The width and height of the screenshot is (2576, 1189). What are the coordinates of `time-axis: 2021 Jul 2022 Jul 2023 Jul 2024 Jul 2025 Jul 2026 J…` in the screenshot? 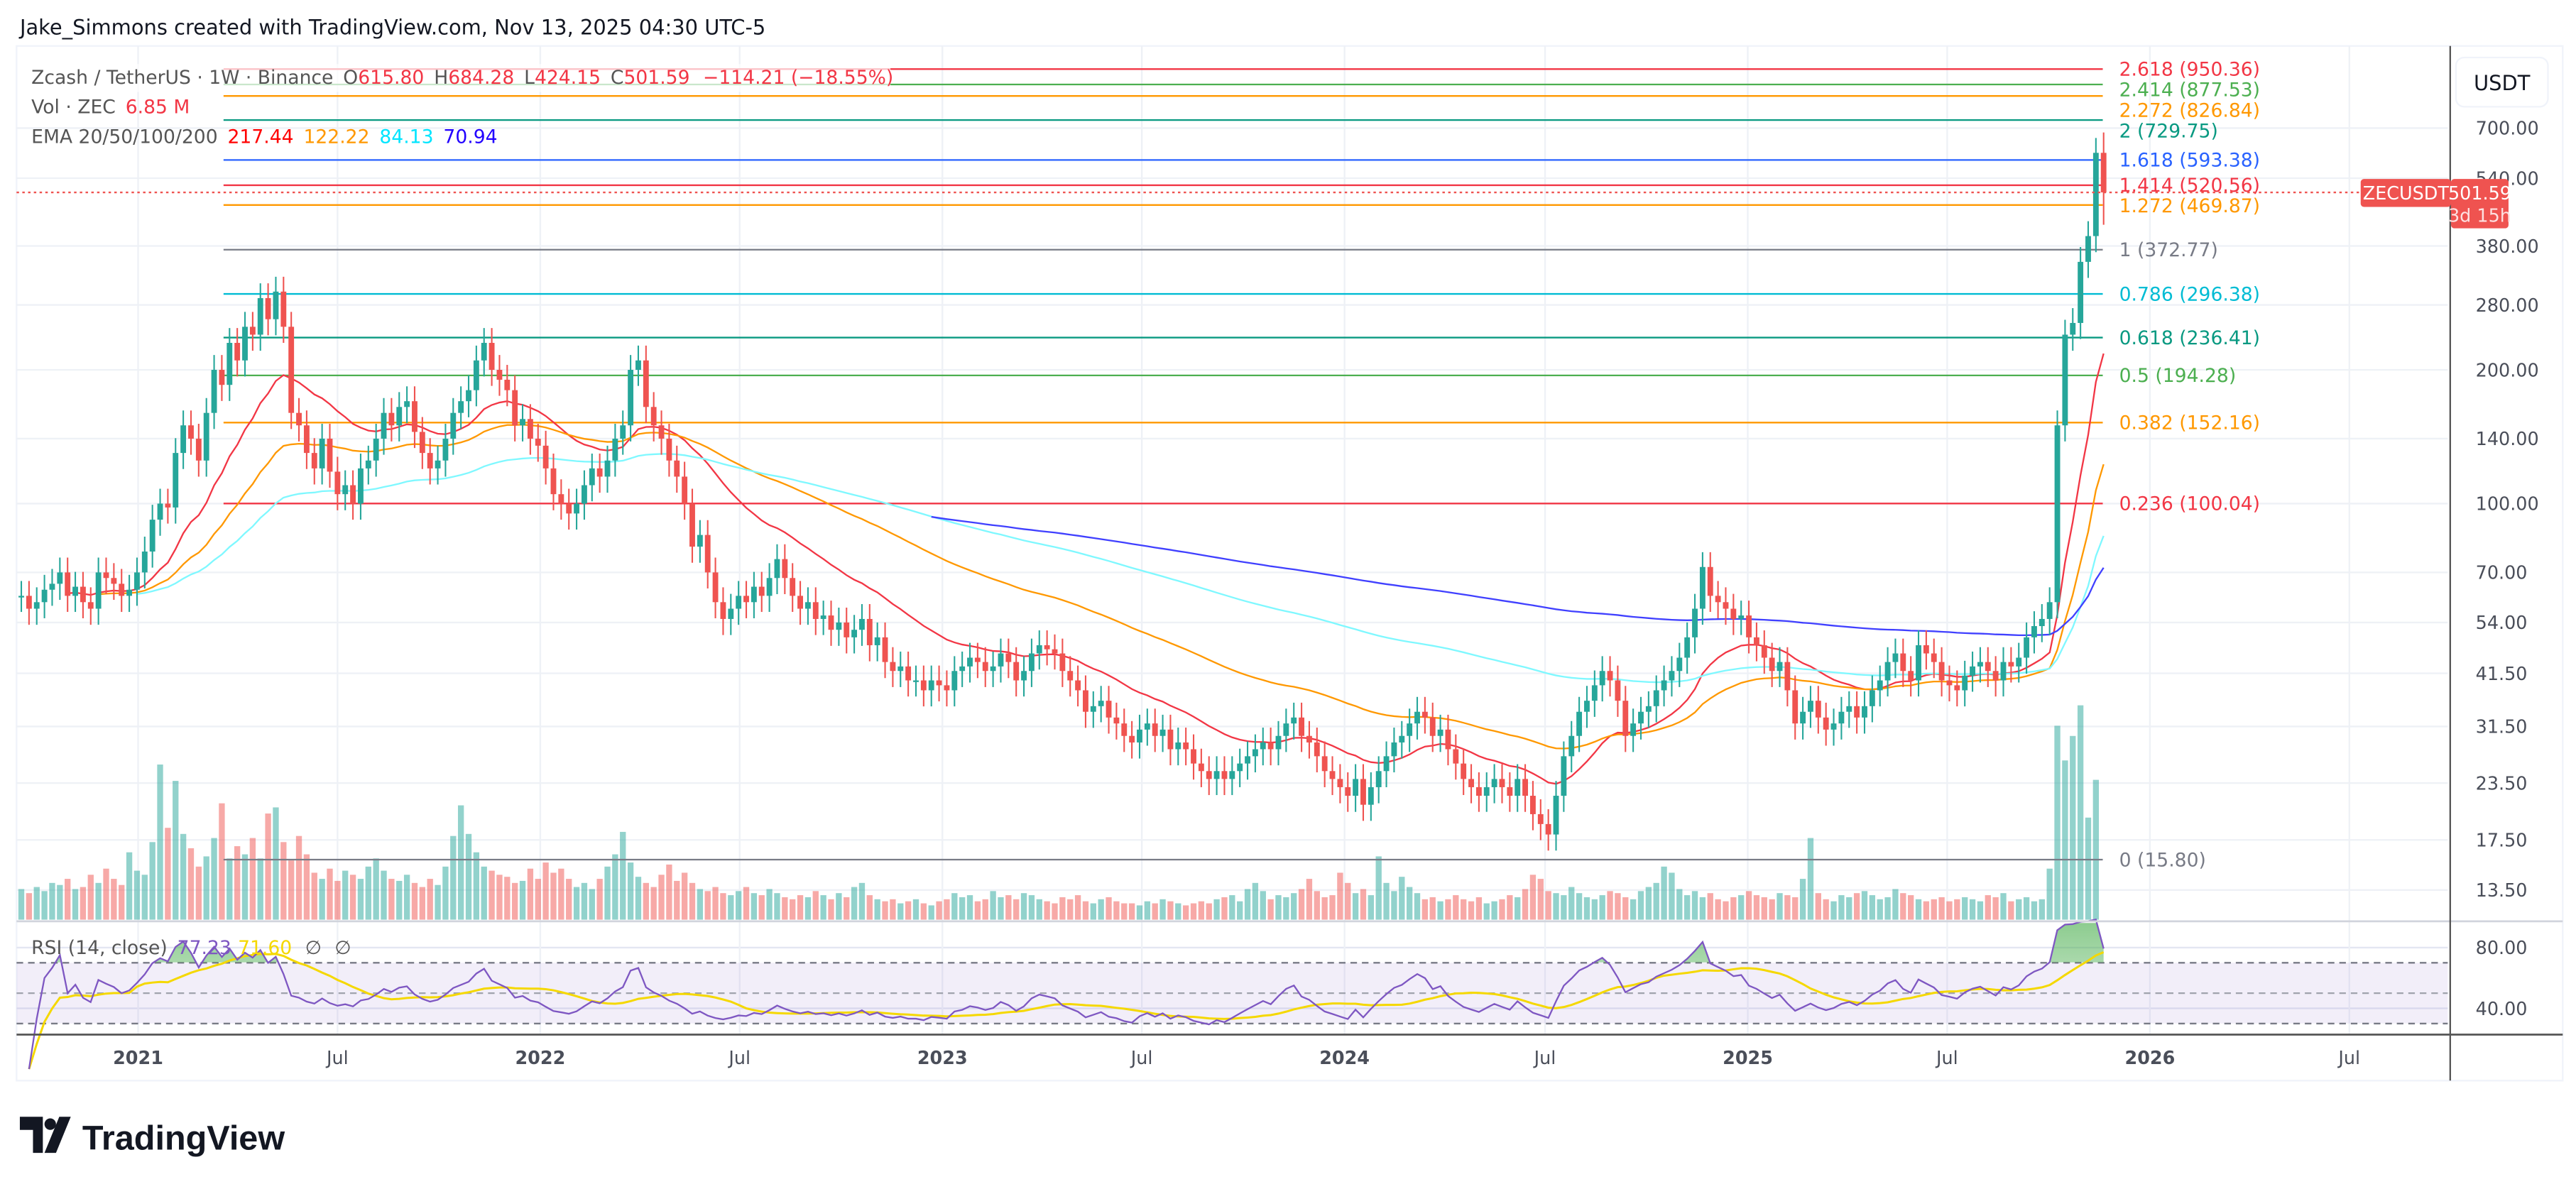 It's located at (1236, 1058).